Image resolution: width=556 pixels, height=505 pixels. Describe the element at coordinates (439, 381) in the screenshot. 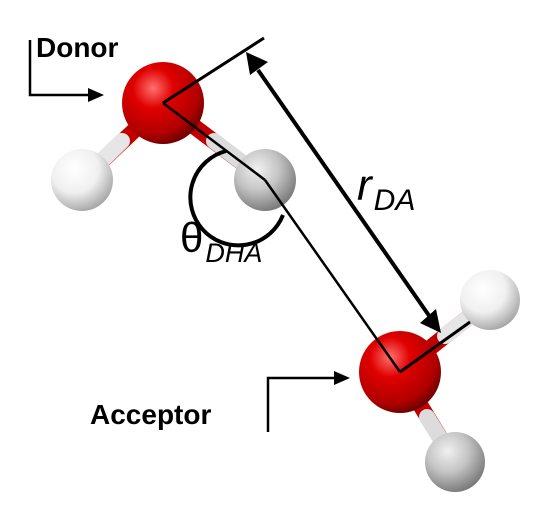

I see `acceptor-molecule` at that location.